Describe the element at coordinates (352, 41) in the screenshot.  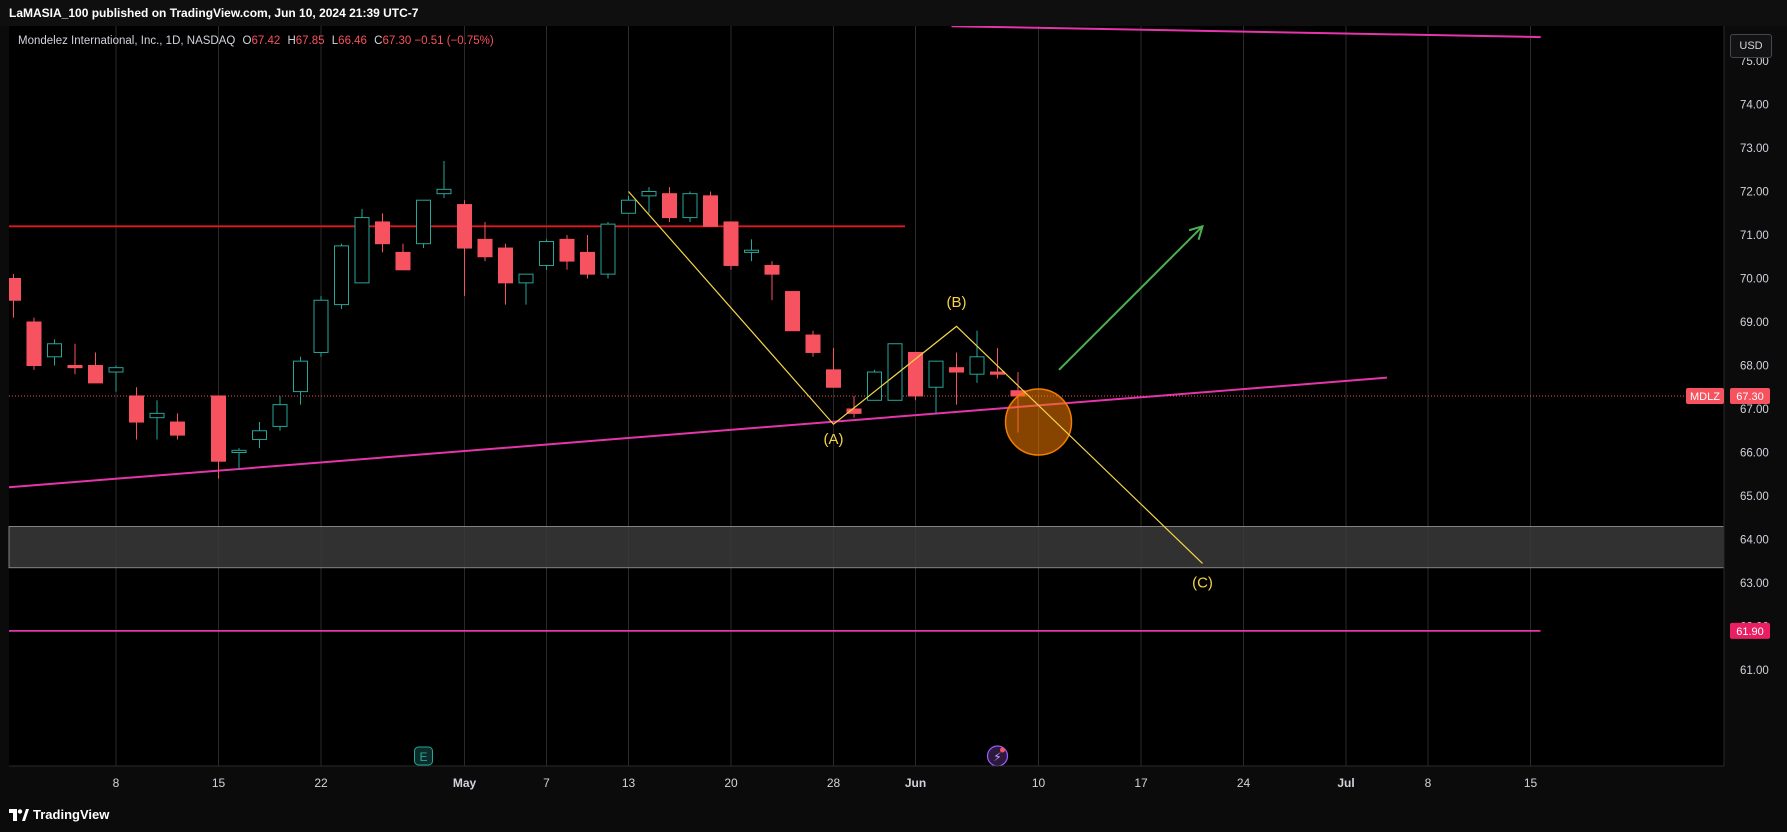
I see `legend-low: 66.46` at that location.